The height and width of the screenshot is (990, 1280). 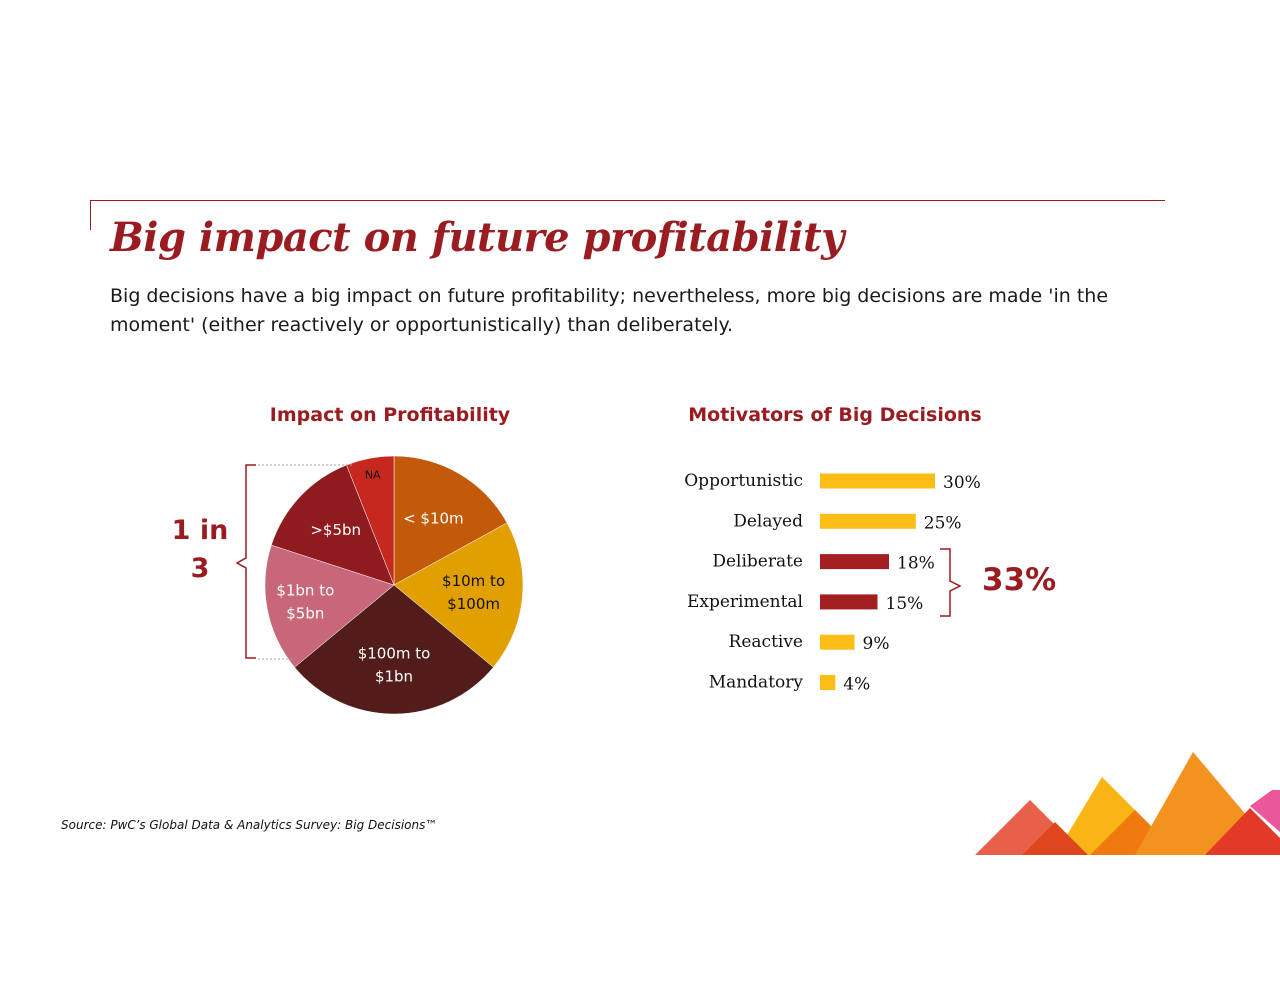 What do you see at coordinates (835, 415) in the screenshot?
I see `bar-chart-title: Motivators of Big Decisions` at bounding box center [835, 415].